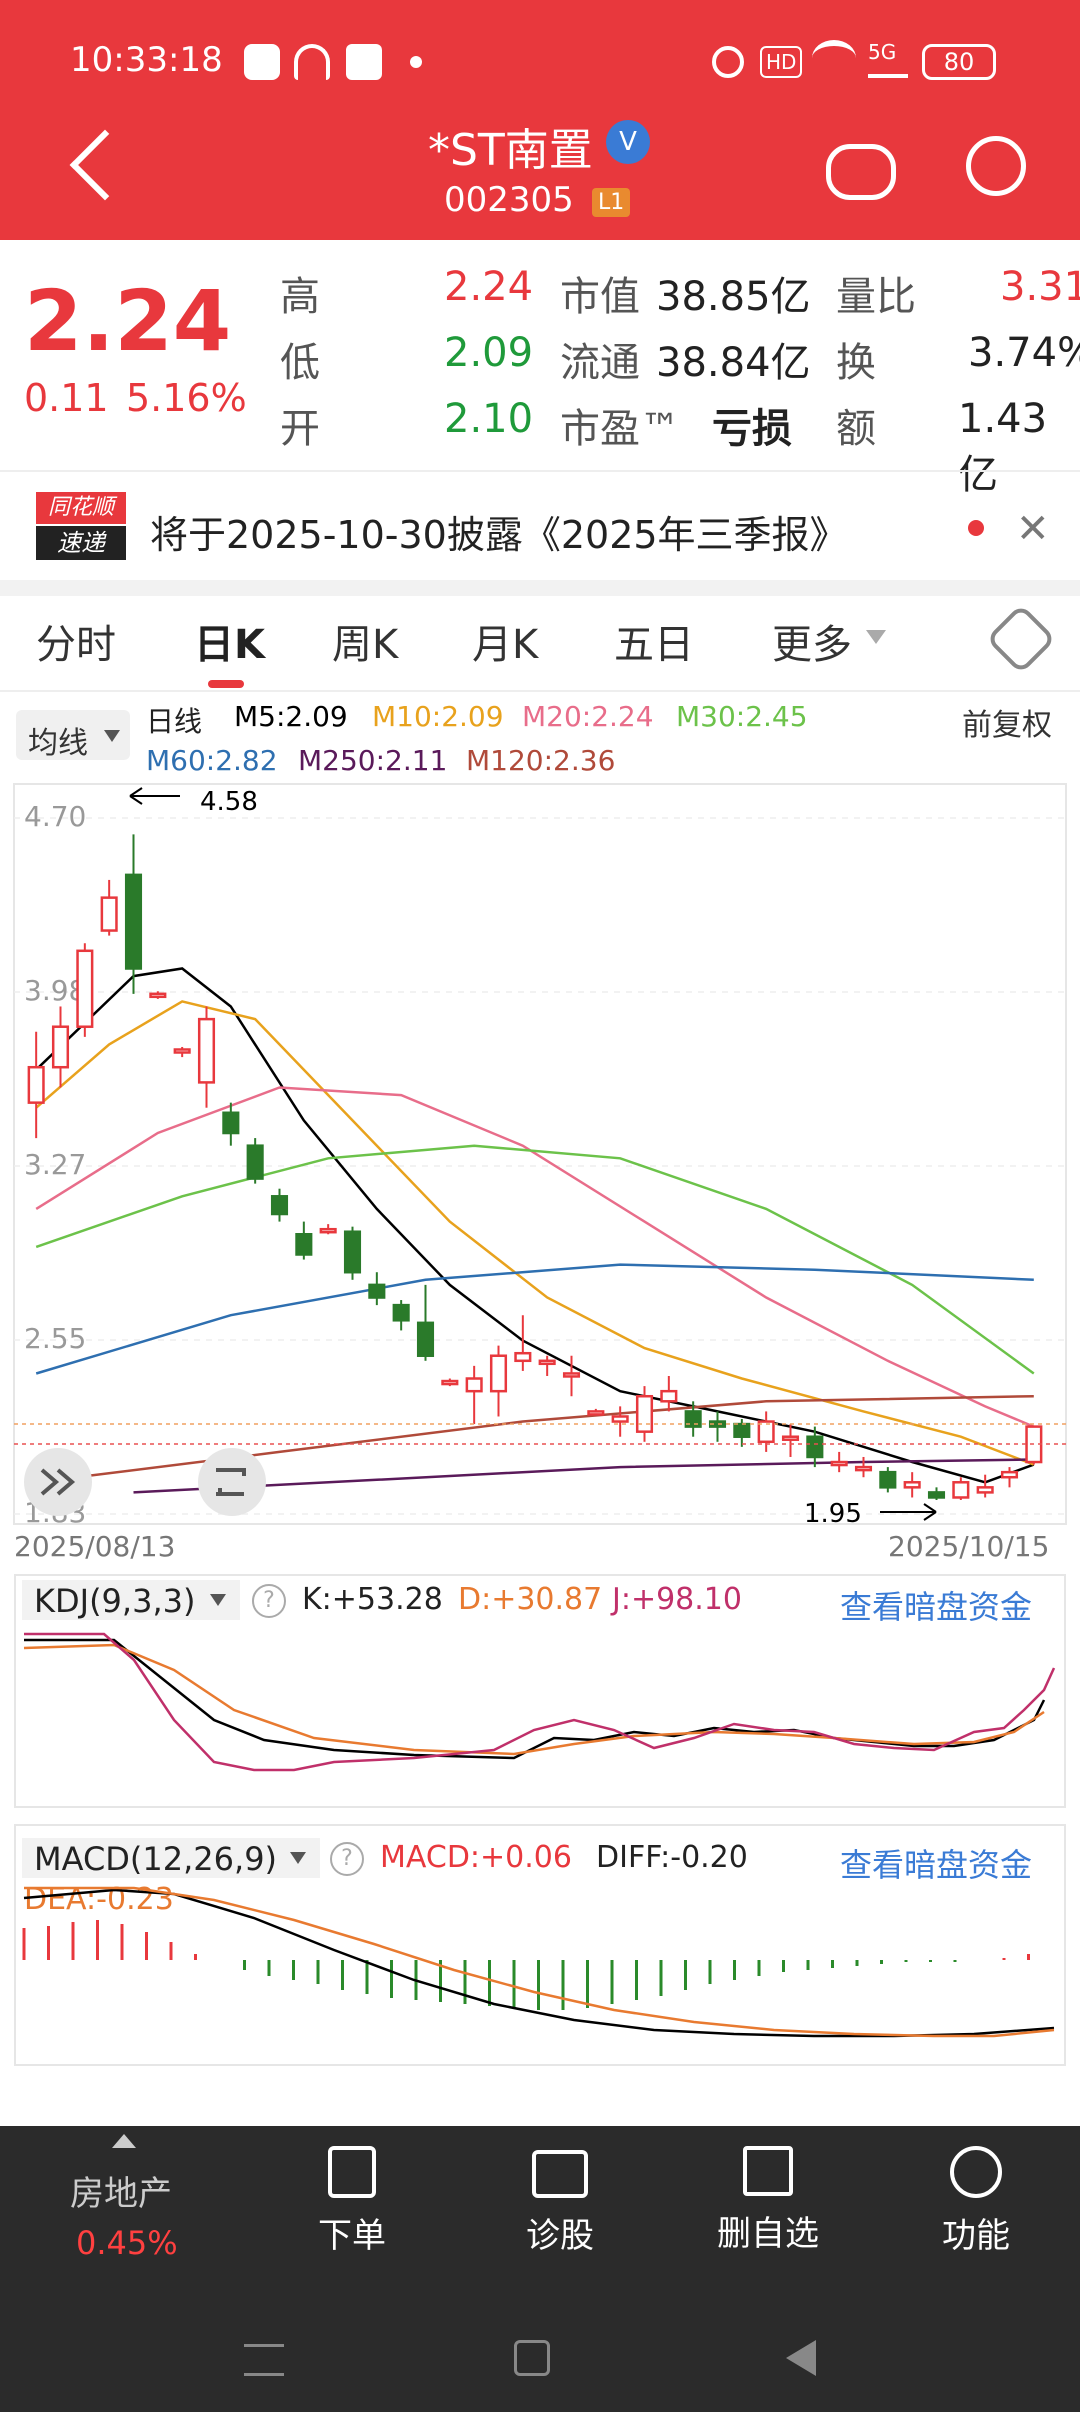 Image resolution: width=1080 pixels, height=2412 pixels. What do you see at coordinates (81, 527) in the screenshot?
I see `notice-logo: 同花顺 速递` at bounding box center [81, 527].